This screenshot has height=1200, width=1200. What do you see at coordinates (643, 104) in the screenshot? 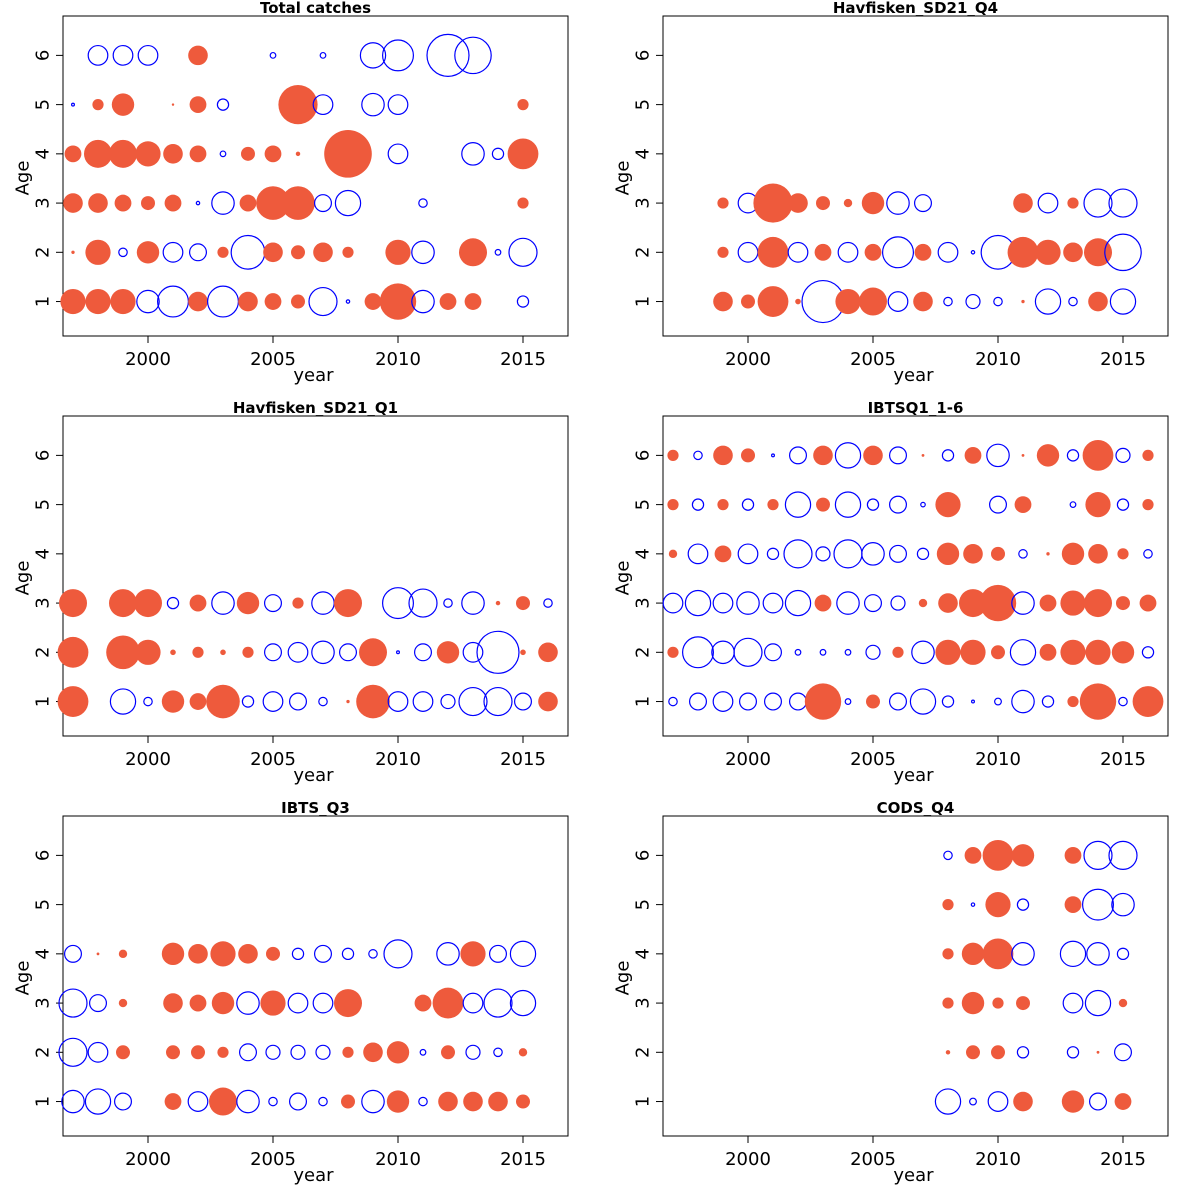
I see `y-tick-label: 5` at bounding box center [643, 104].